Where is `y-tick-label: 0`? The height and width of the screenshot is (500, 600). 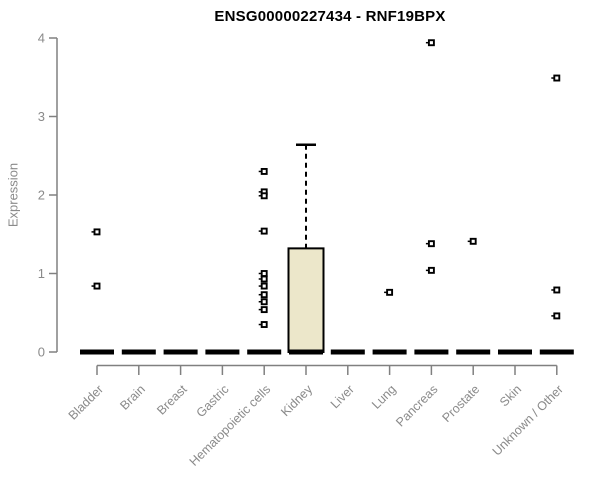
y-tick-label: 0 is located at coordinates (41, 352).